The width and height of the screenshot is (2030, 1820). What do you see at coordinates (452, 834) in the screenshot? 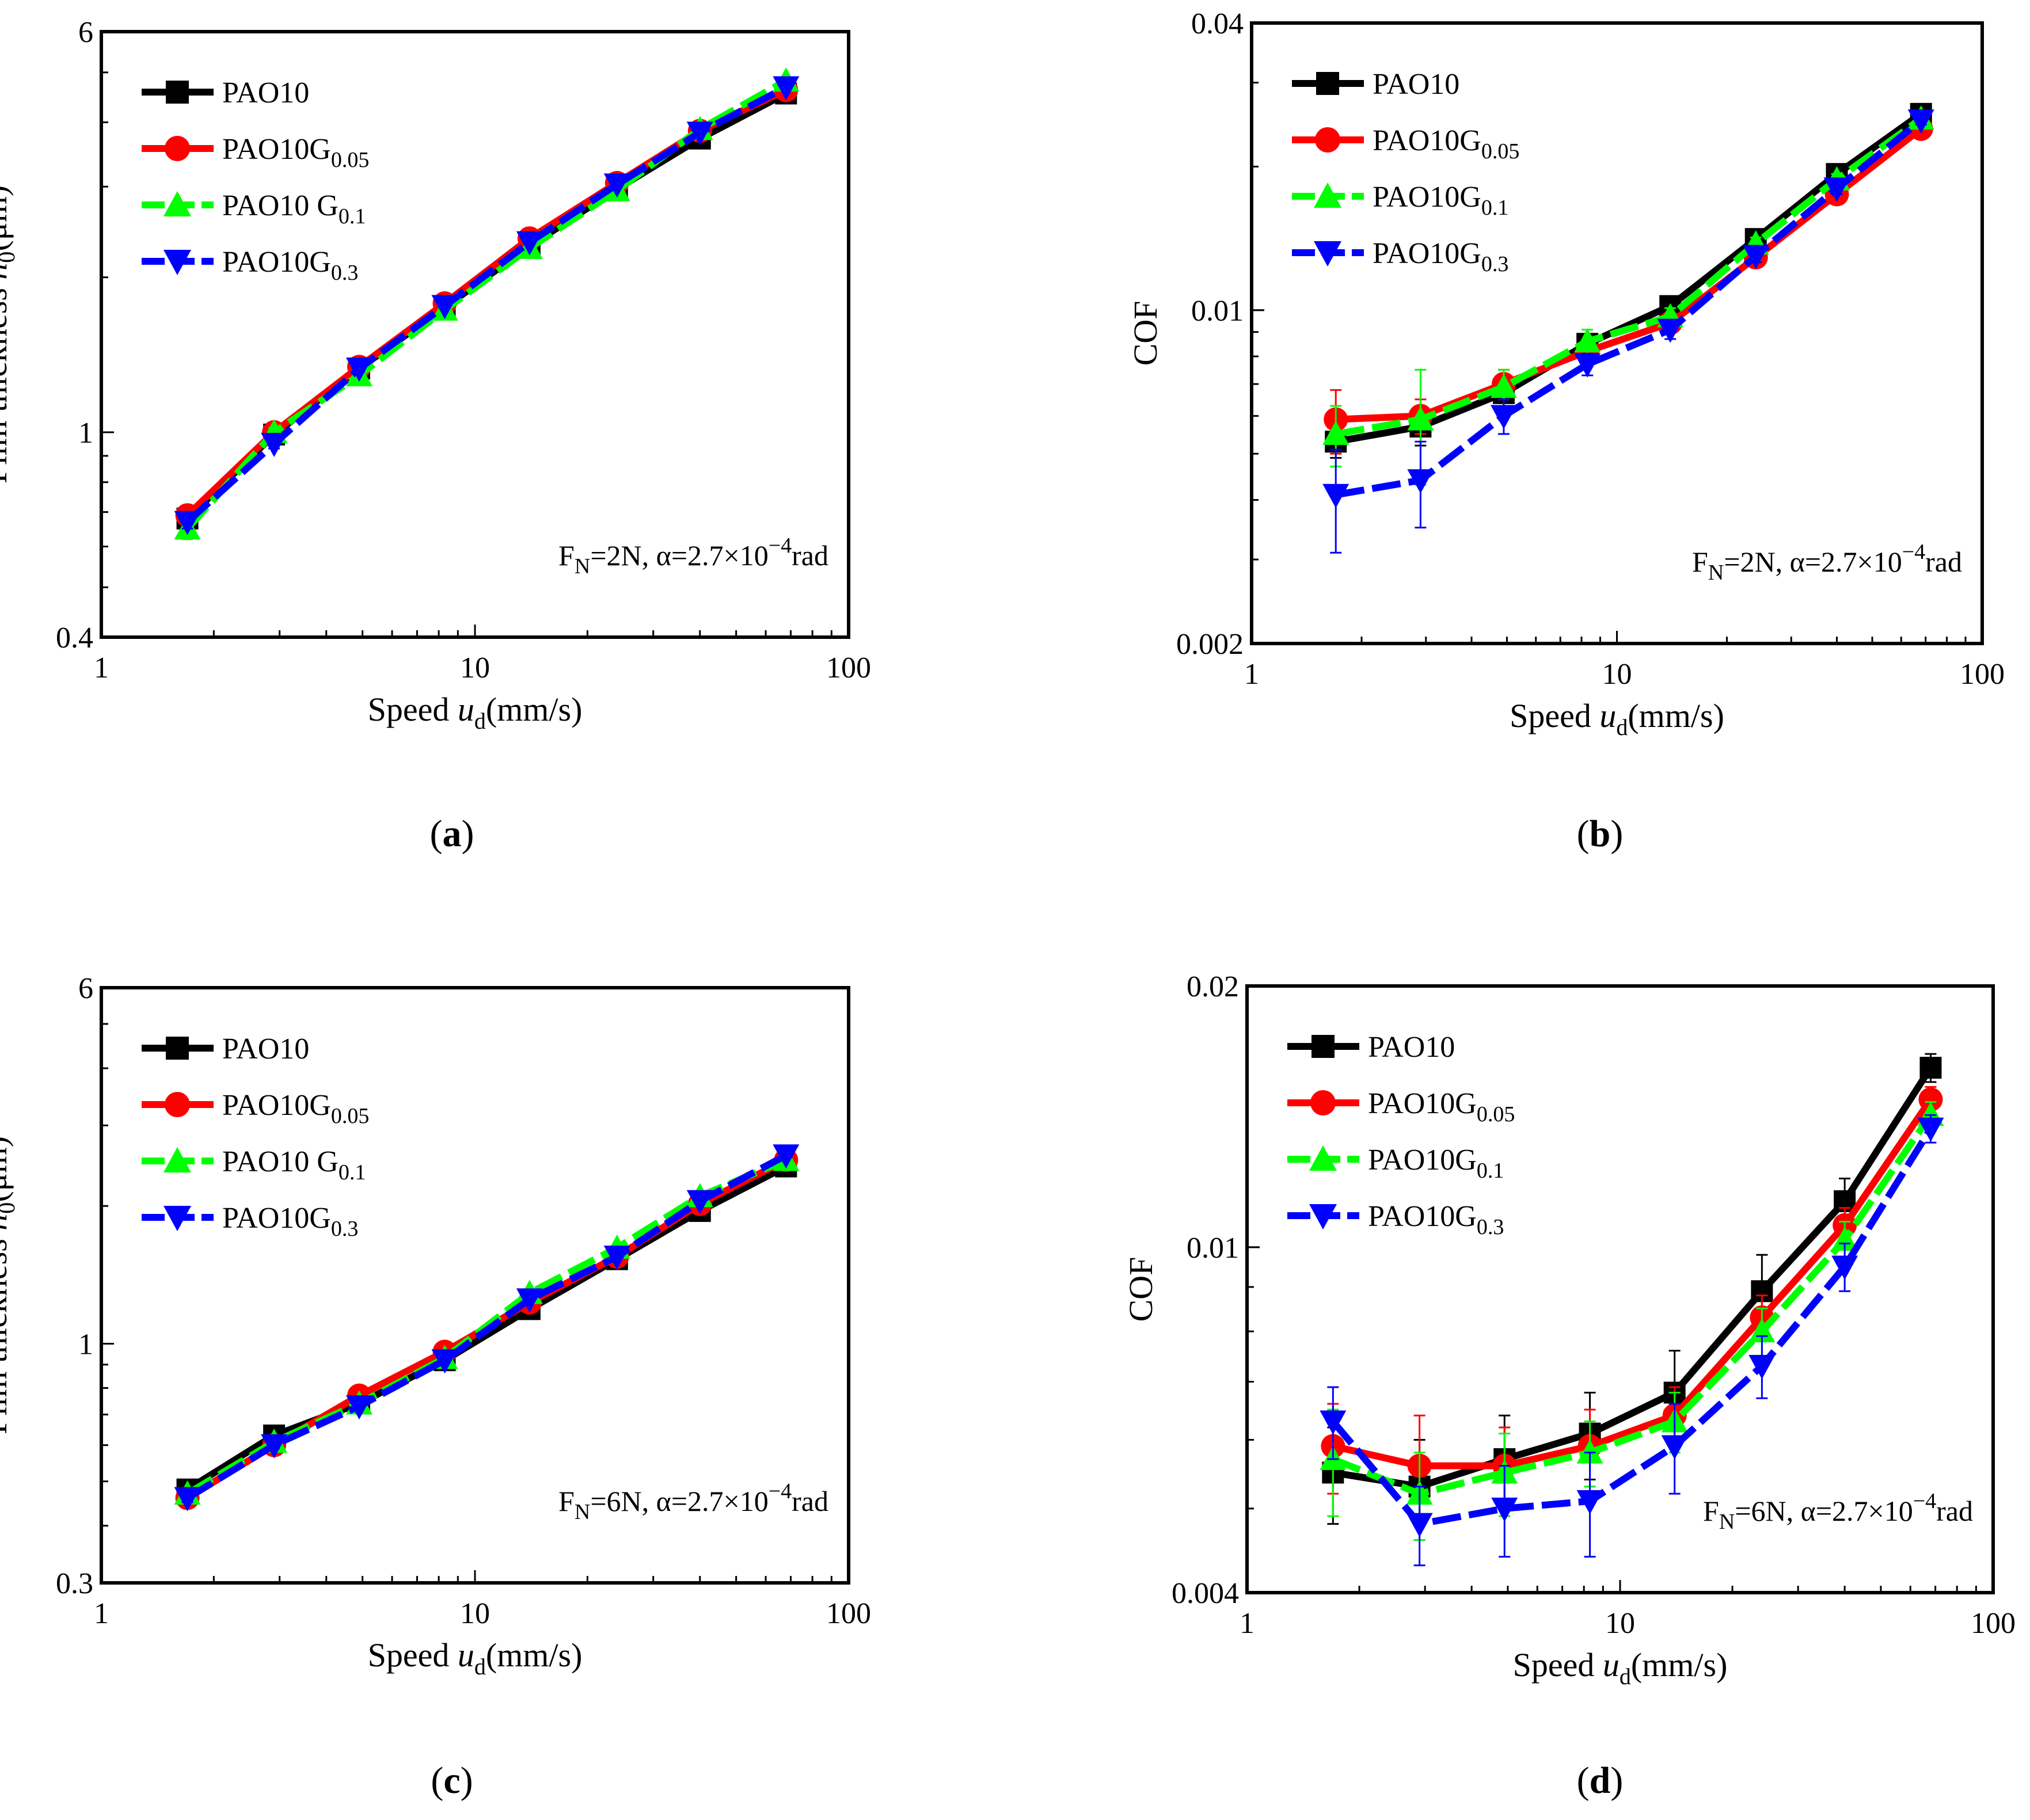
I see `panel-caption: (a)` at bounding box center [452, 834].